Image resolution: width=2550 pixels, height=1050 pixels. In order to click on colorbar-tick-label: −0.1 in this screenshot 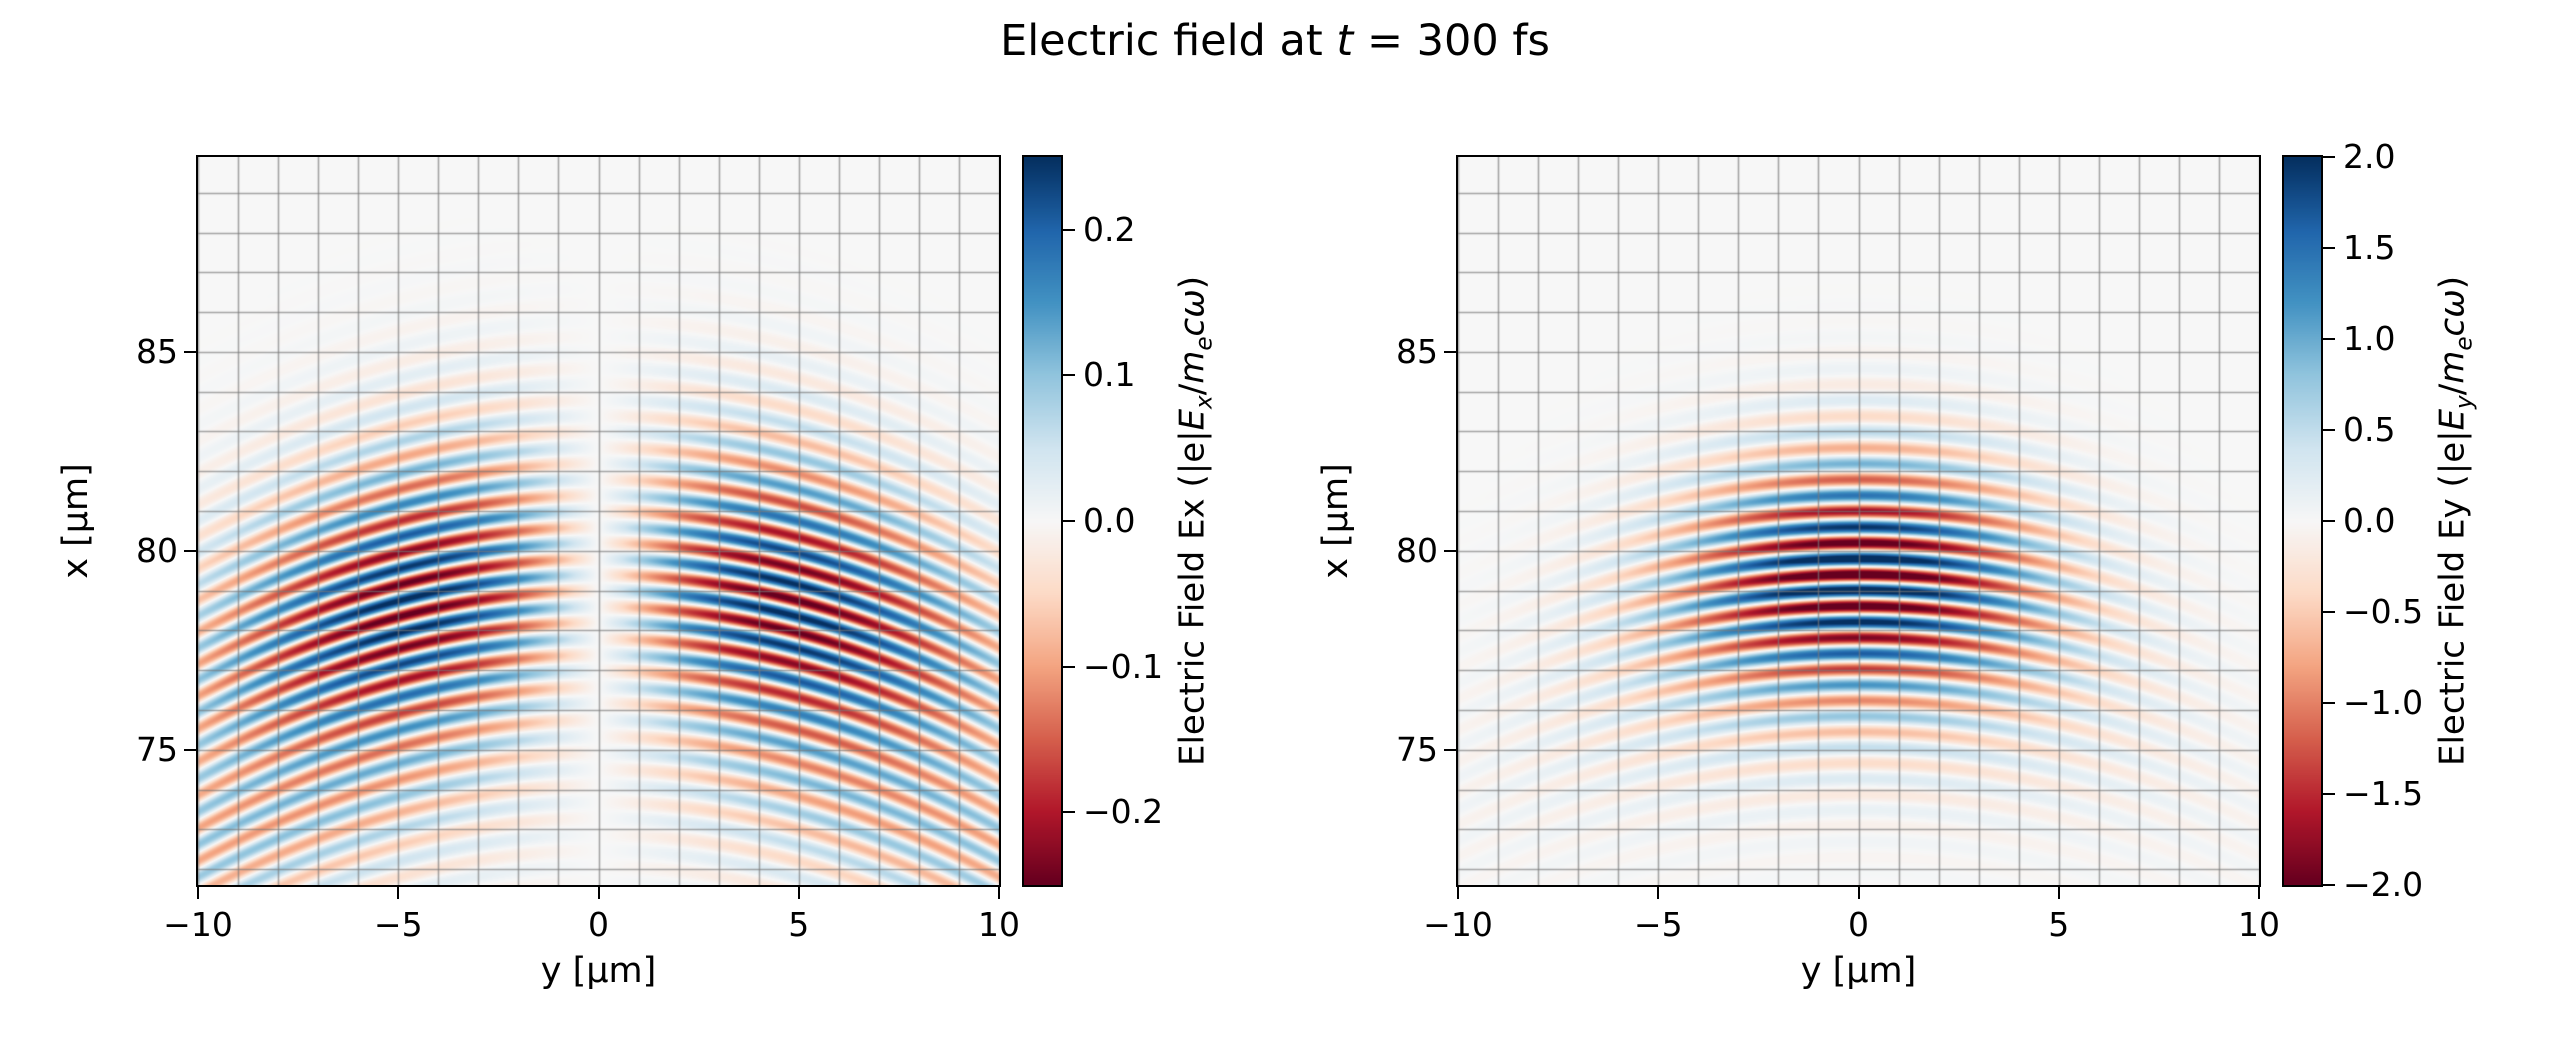, I will do `click(1123, 666)`.